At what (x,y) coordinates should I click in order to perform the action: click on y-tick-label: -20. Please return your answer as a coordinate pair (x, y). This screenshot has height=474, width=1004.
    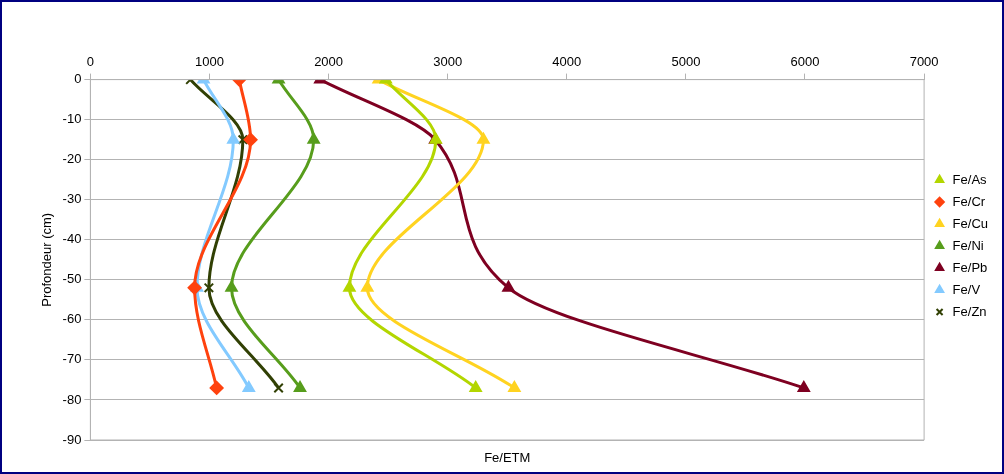
    Looking at the image, I should click on (72, 159).